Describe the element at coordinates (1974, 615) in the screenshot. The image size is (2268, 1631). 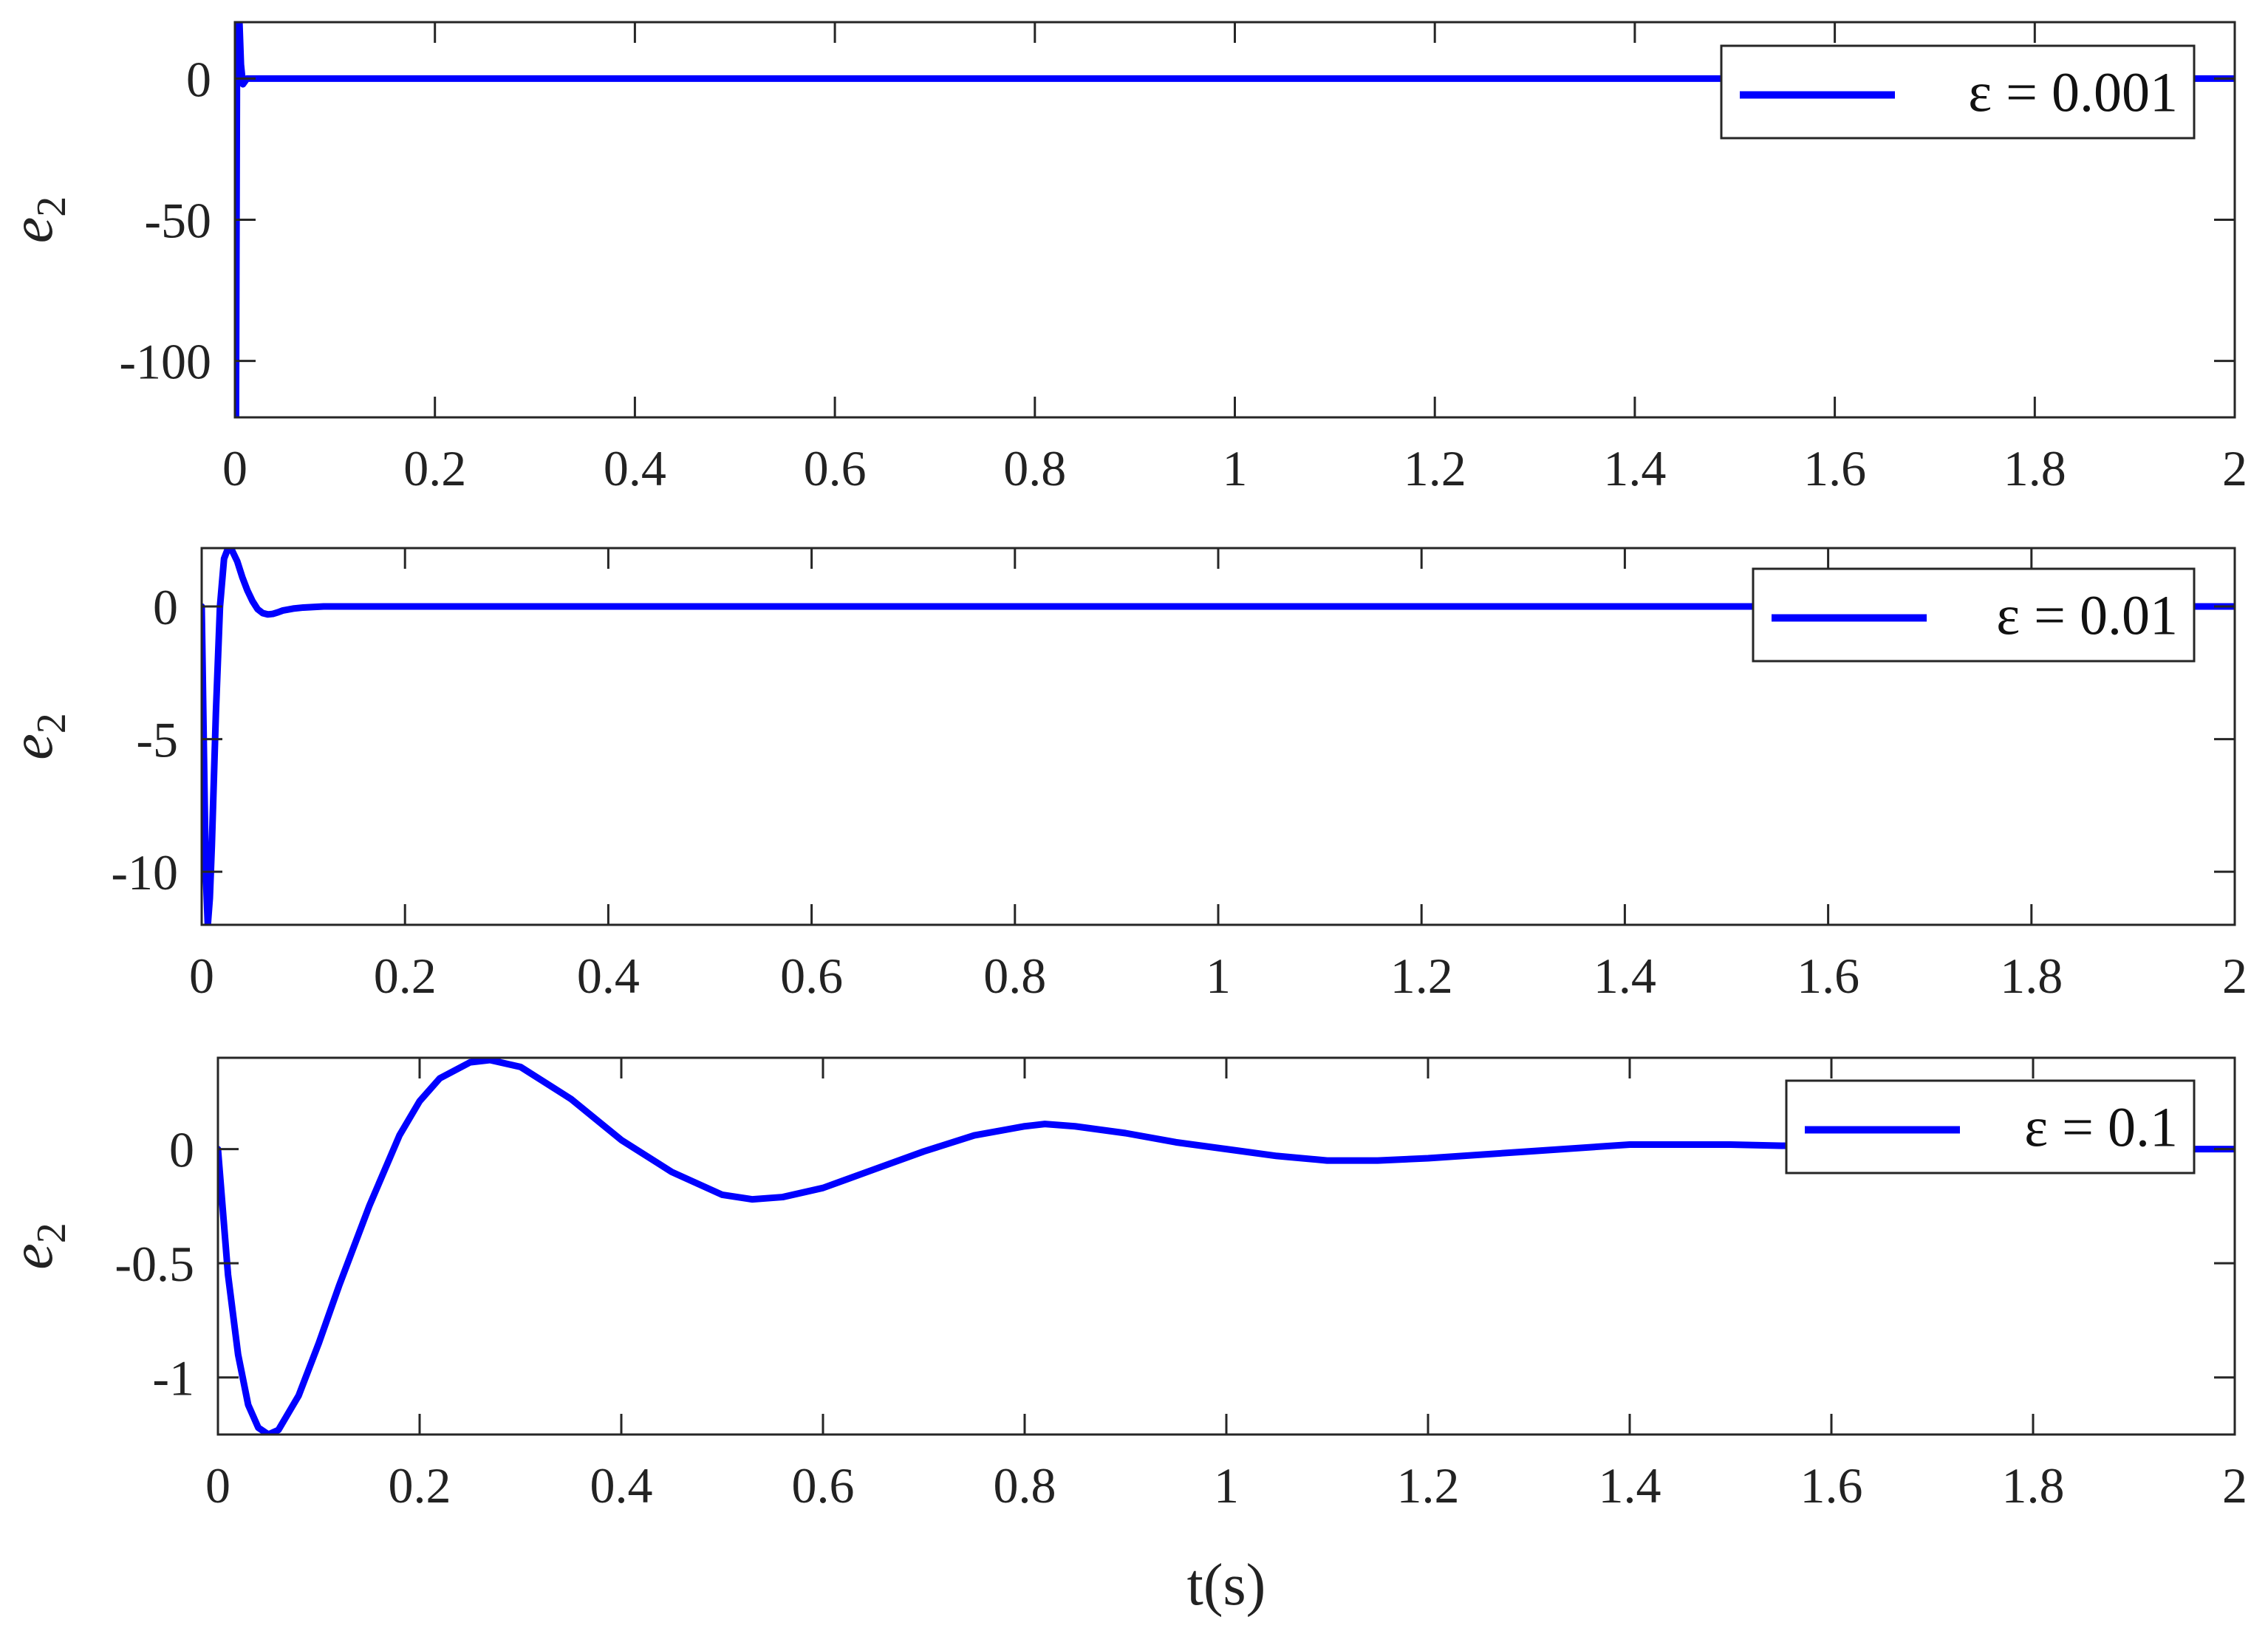
I see `legend: ε = 0.01` at that location.